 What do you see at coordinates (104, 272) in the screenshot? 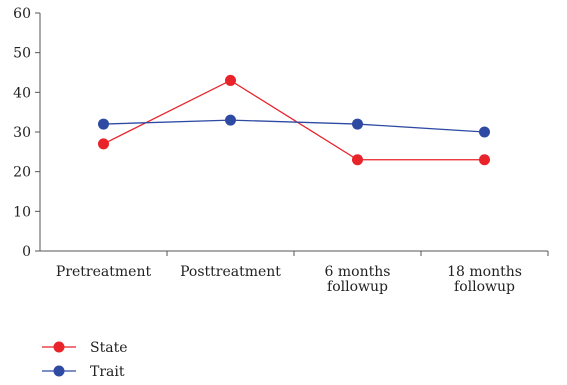
I see `x-tick-label: Pretreatment` at bounding box center [104, 272].